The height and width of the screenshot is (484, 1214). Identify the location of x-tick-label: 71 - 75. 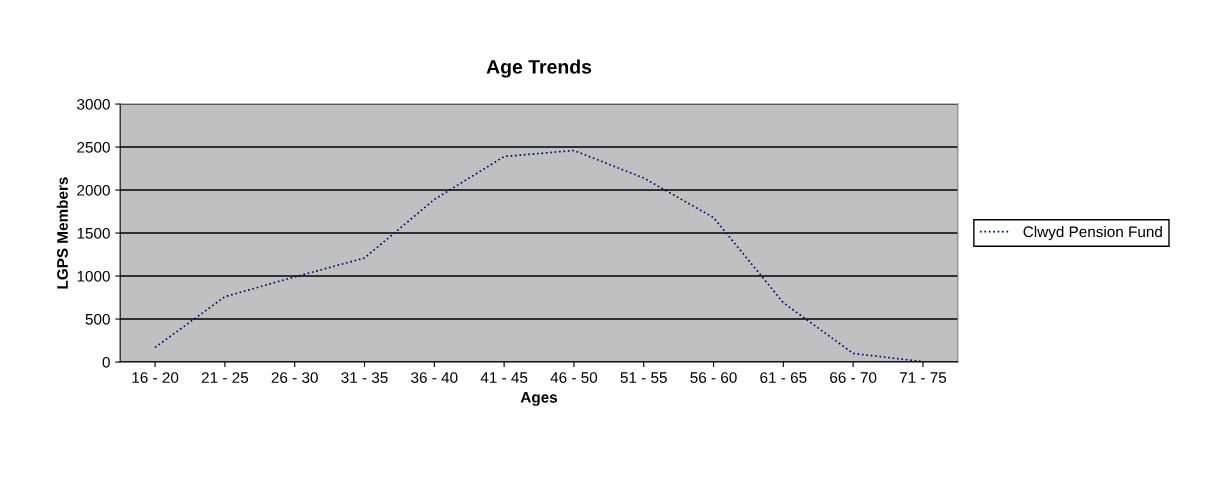
(923, 377).